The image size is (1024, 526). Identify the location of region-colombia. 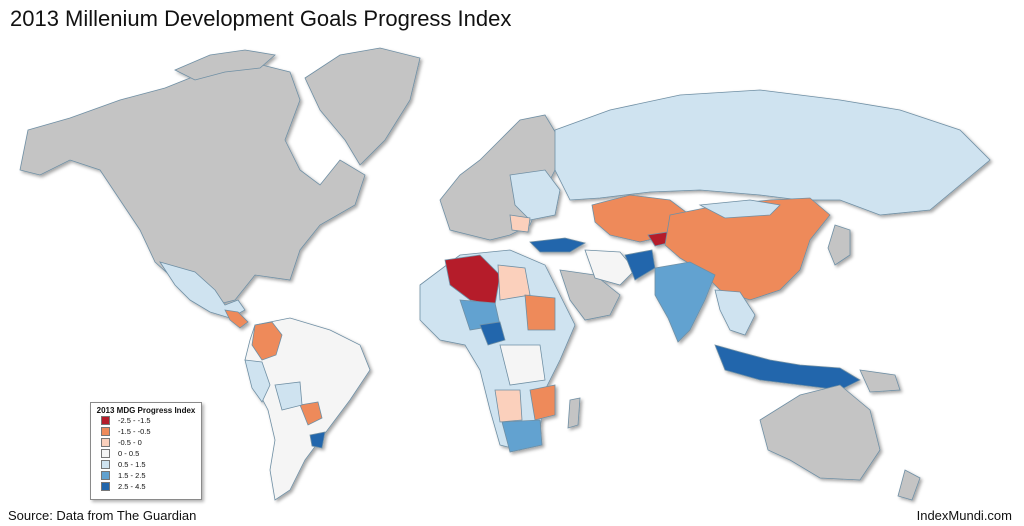
(267, 341).